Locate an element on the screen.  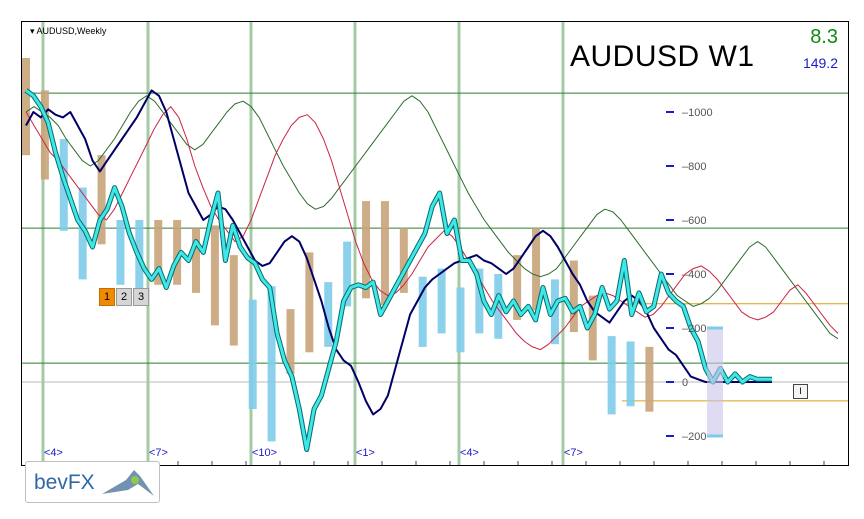
symbol-label-text: AUDUSD,Weekly is located at coordinates (71, 31).